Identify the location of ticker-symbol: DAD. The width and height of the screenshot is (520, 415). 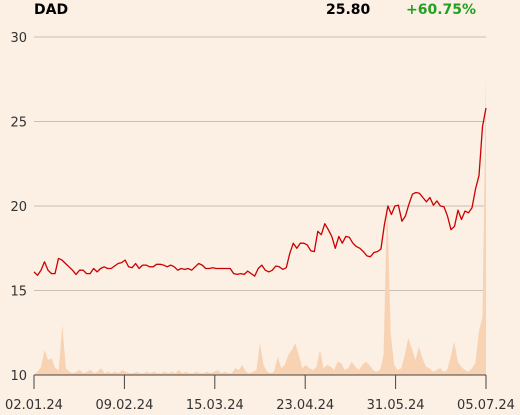
(51, 10).